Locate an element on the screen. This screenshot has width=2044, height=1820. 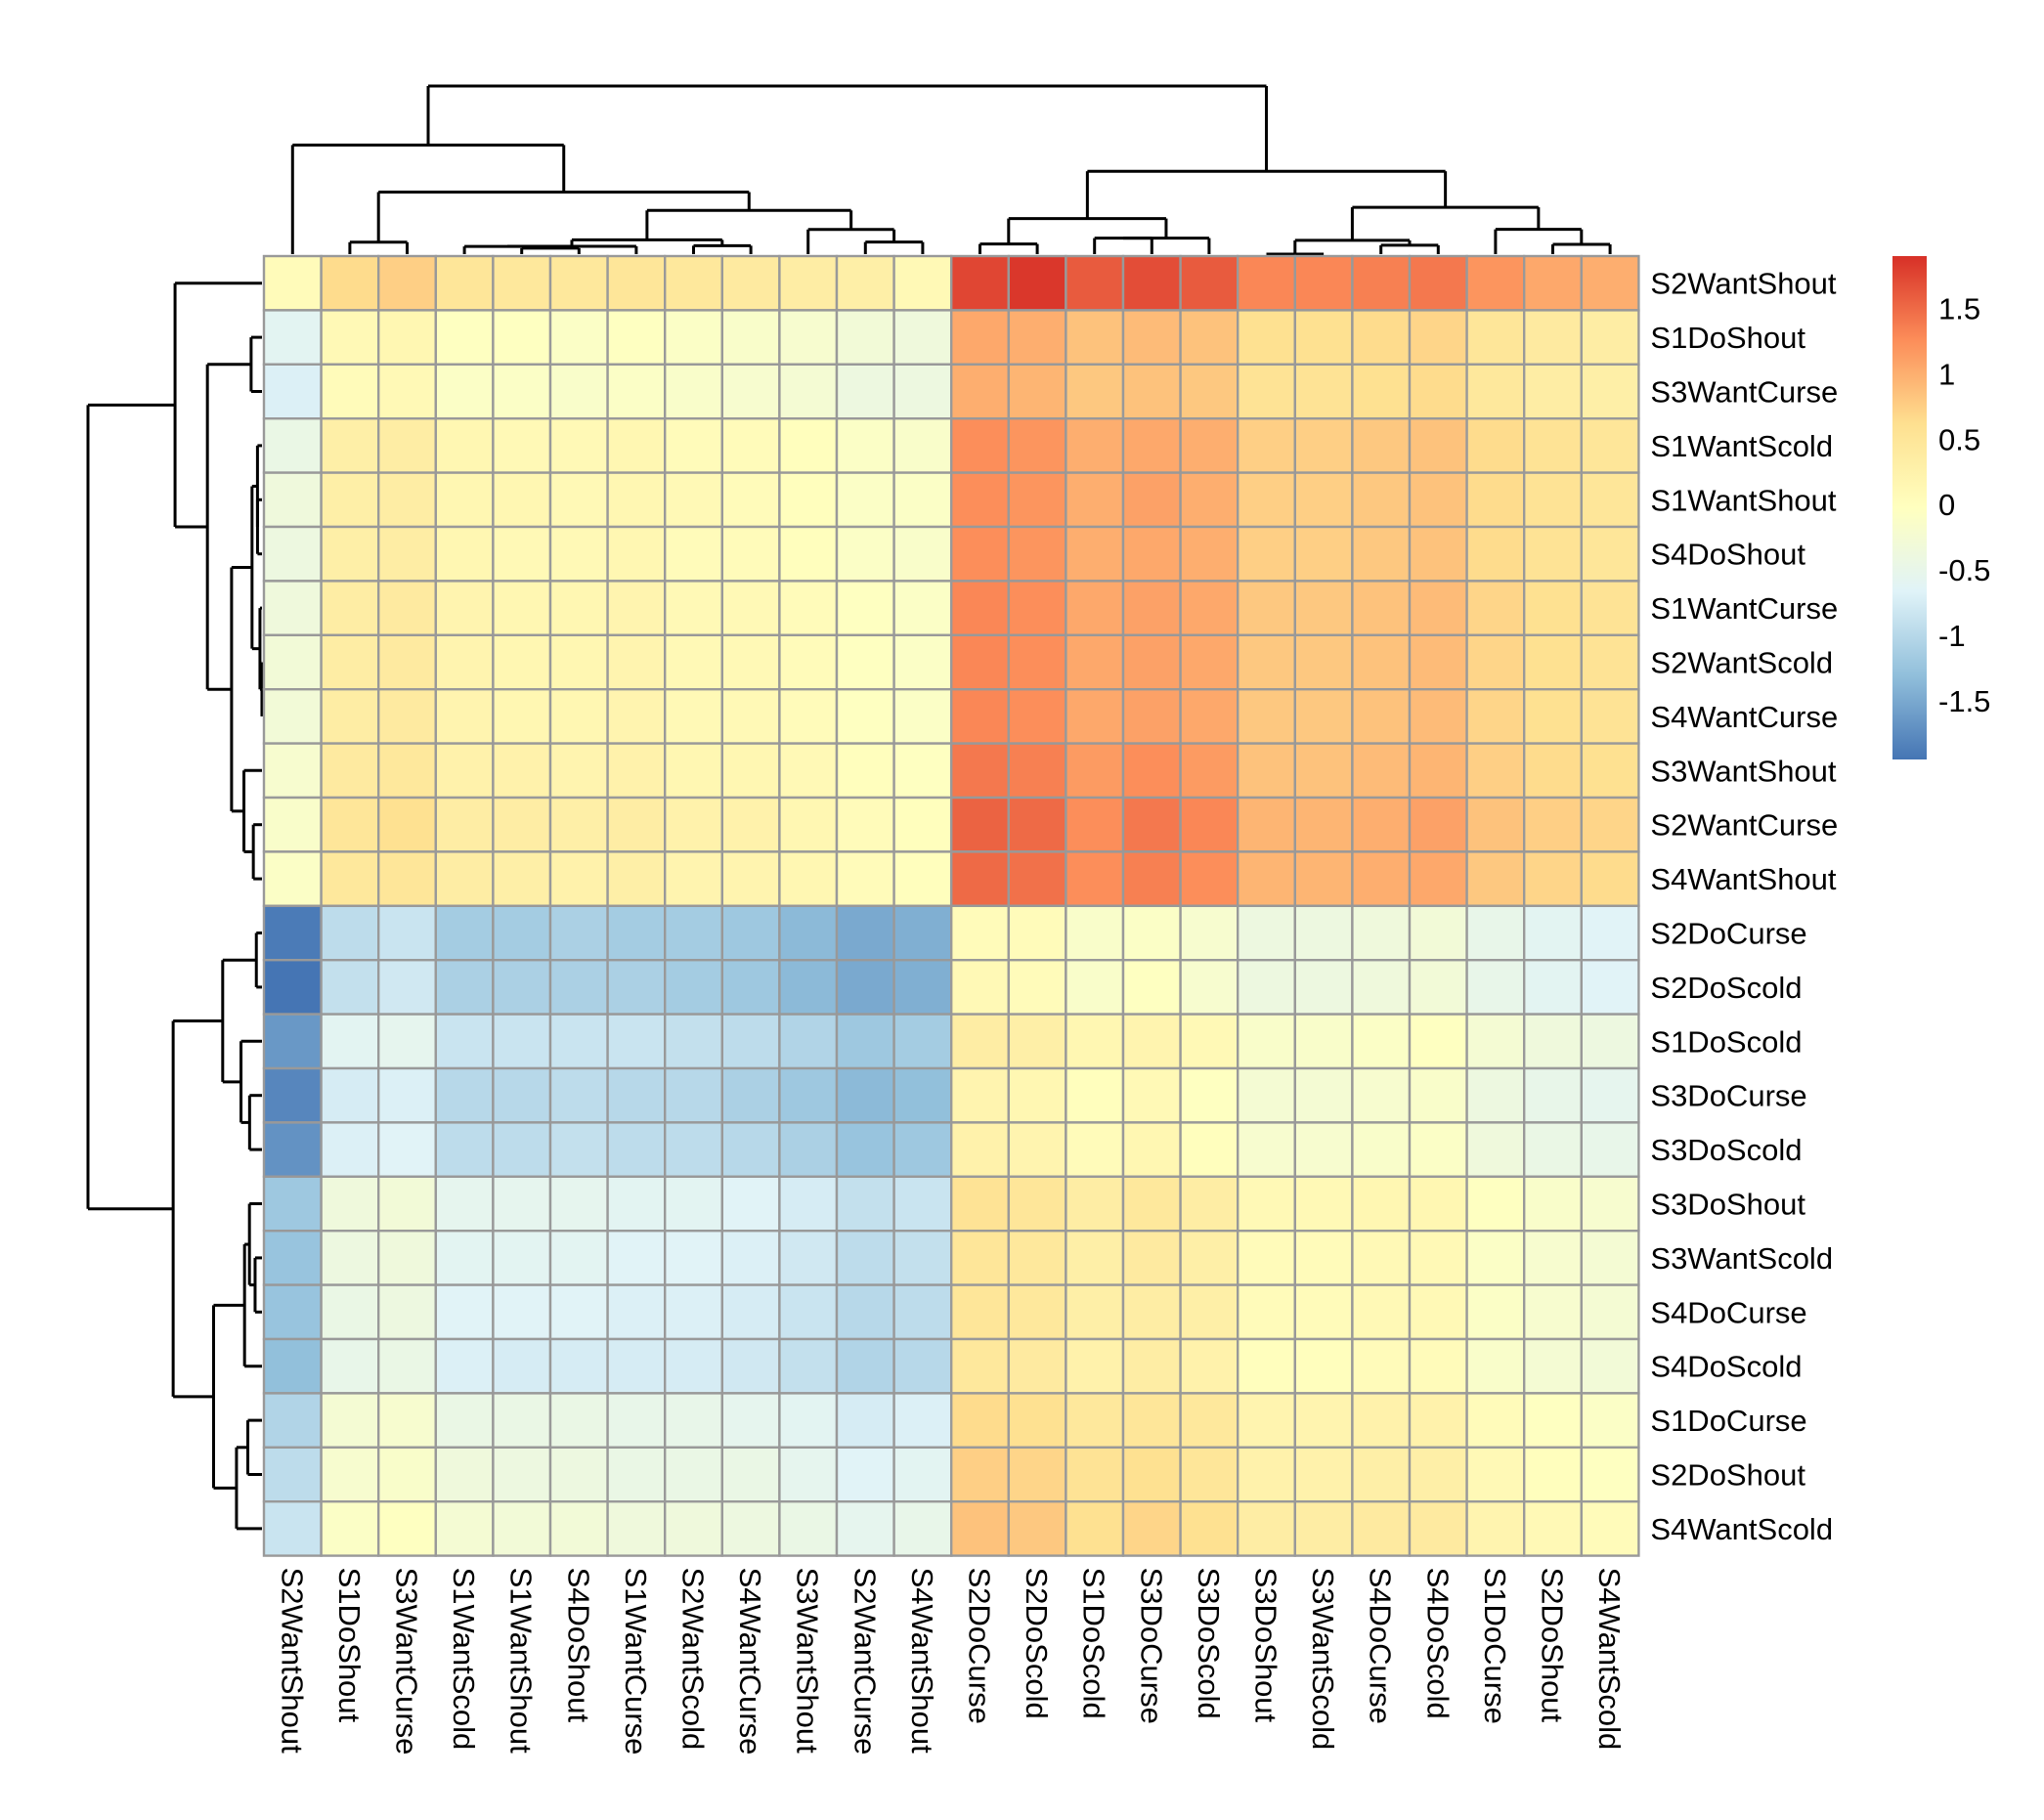
column-label: S1WantScold is located at coordinates (464, 1659).